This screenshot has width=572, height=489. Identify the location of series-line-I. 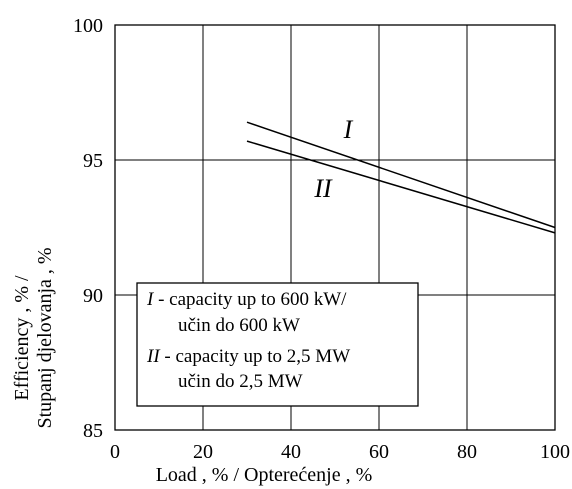
(401, 174).